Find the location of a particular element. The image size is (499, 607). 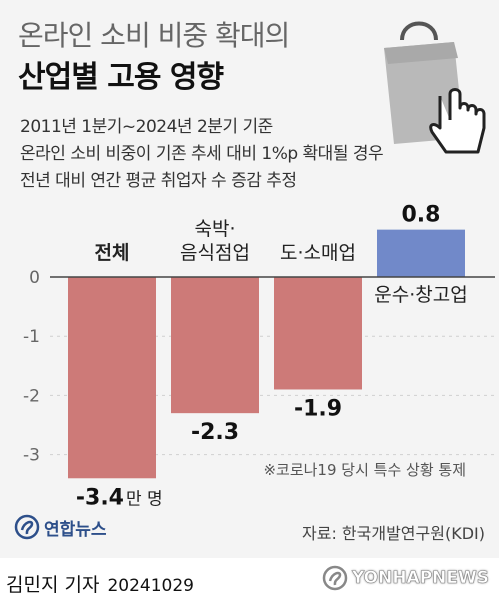

watermark-text: YONHAPNEWS is located at coordinates (420, 578).